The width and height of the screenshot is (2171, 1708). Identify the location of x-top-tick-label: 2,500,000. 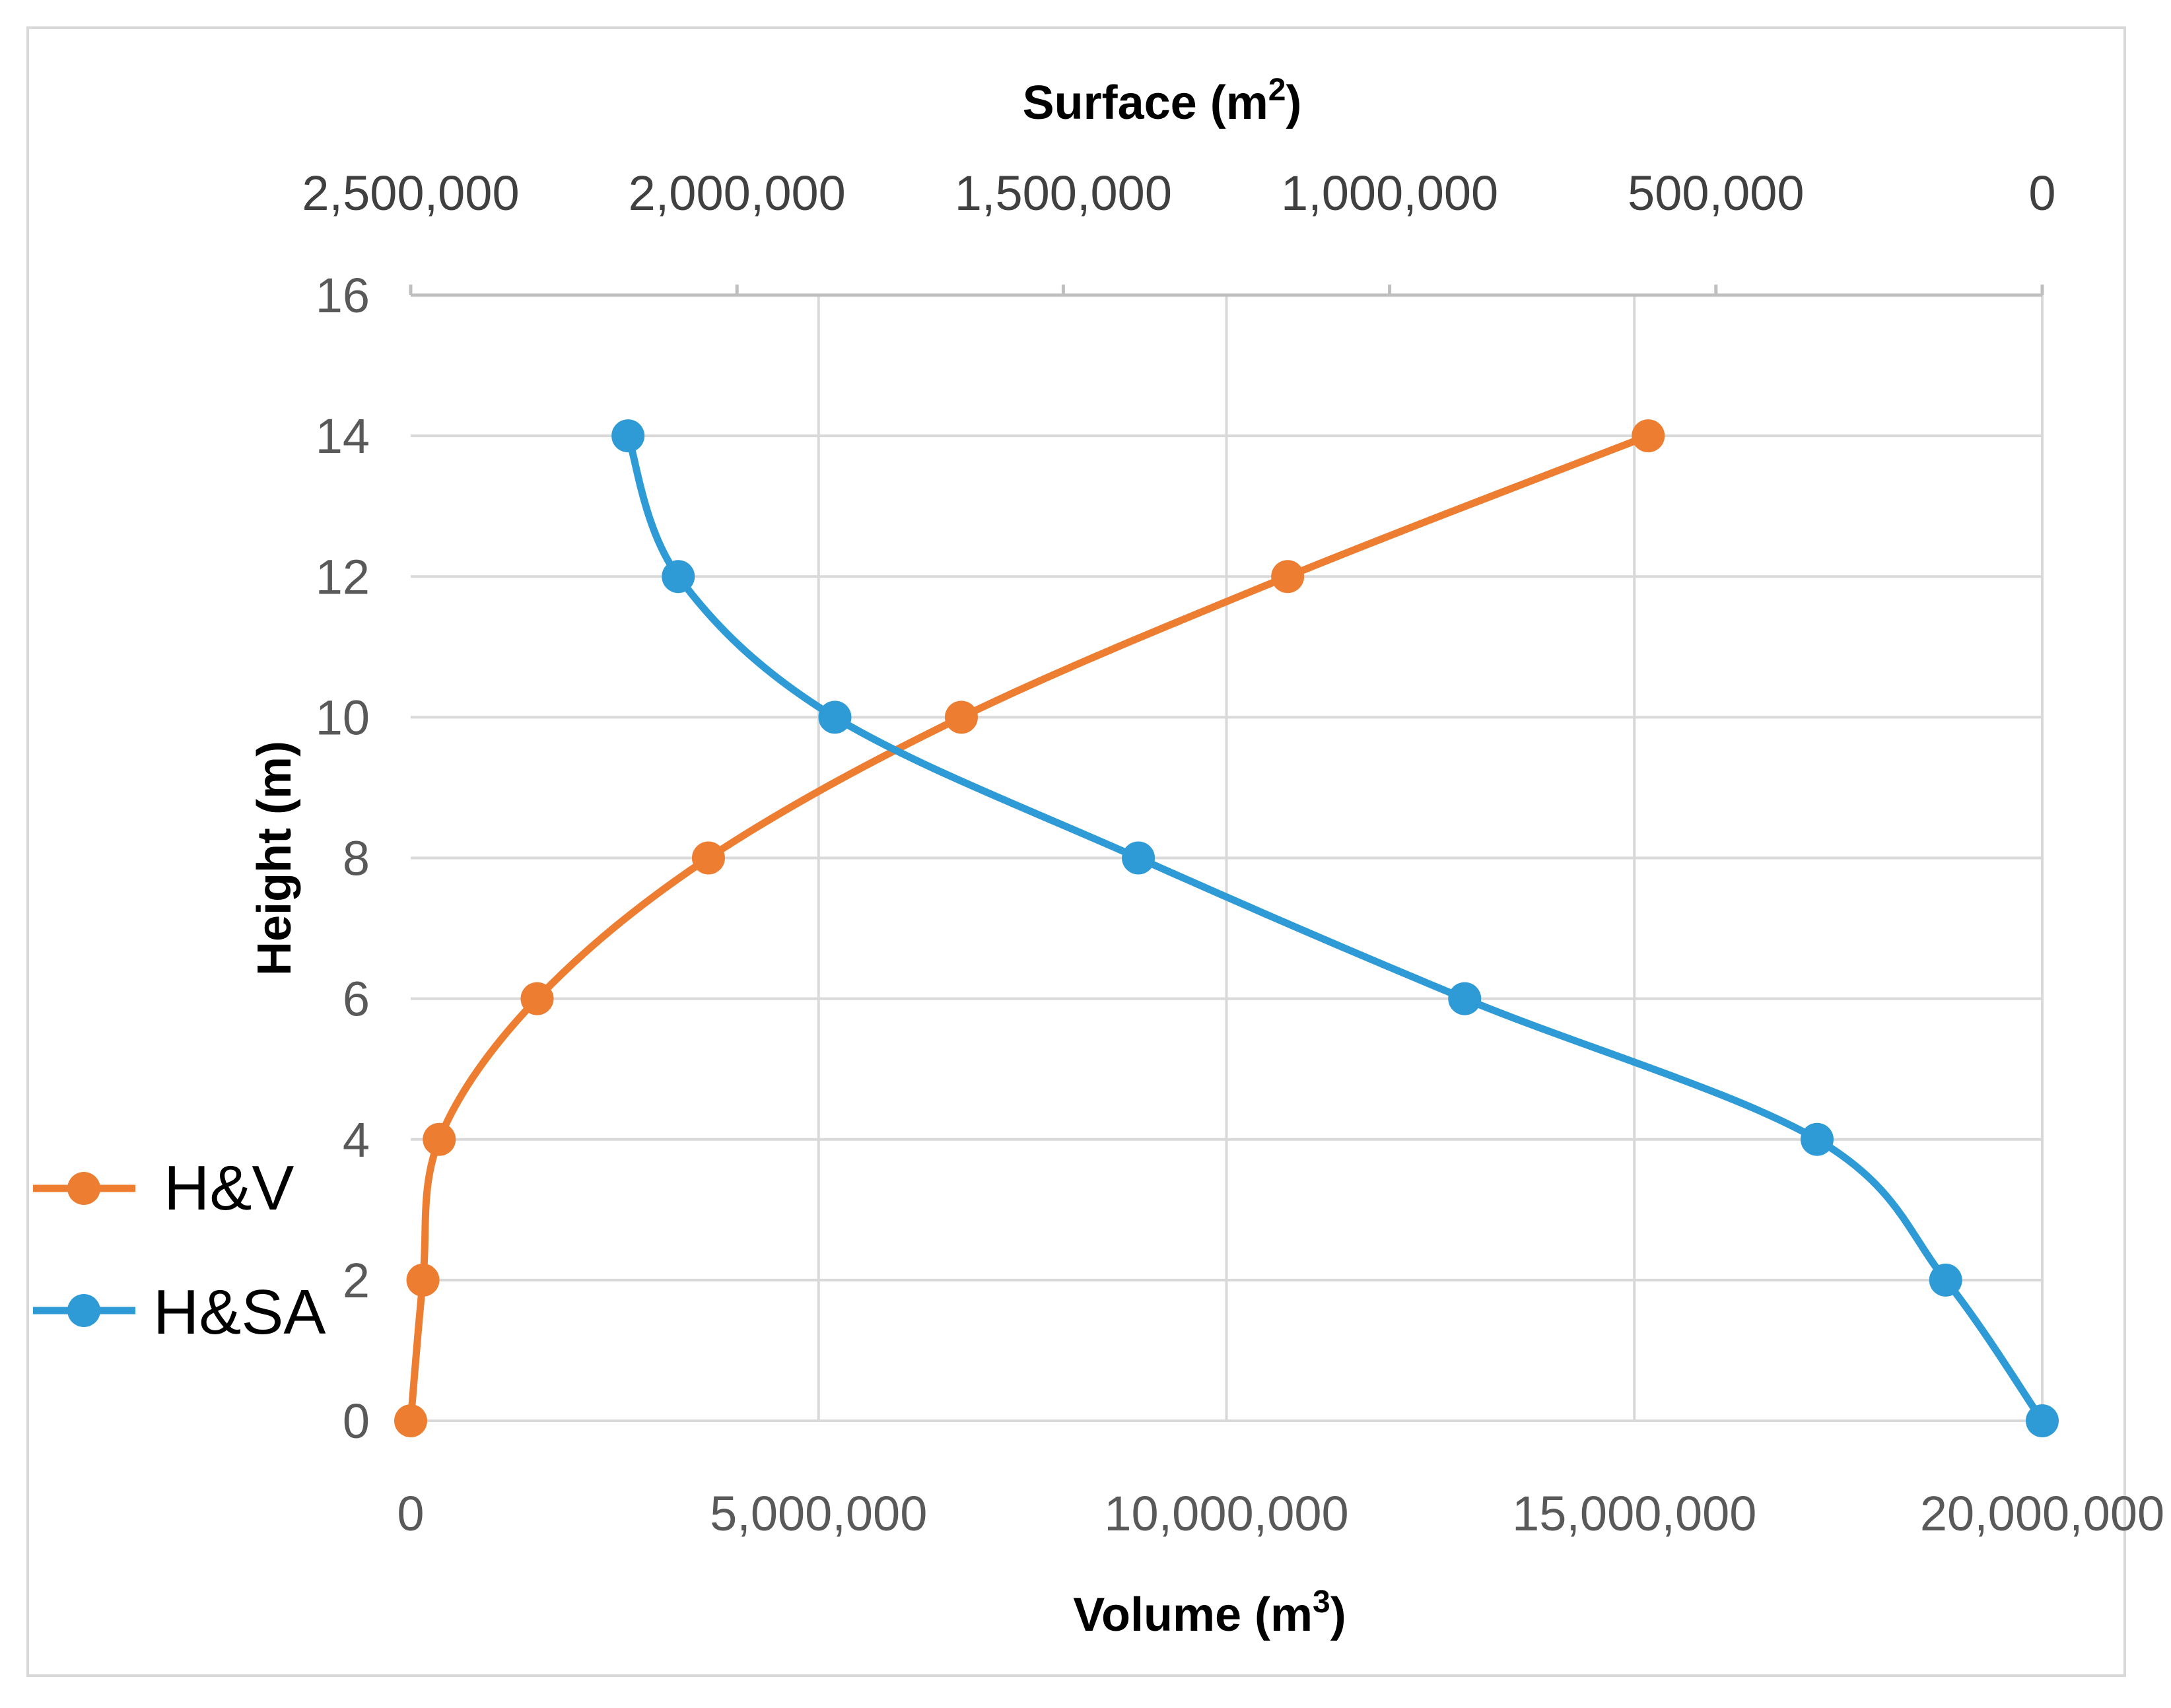
(410, 193).